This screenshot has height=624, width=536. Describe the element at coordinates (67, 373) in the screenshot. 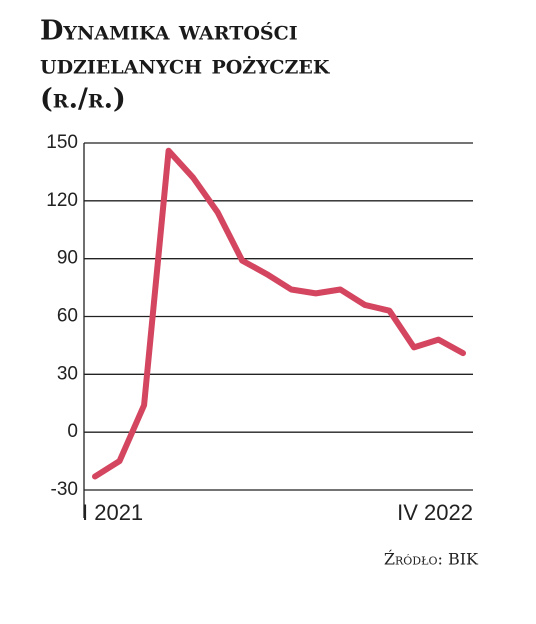

I see `y-tick-label: 30` at that location.